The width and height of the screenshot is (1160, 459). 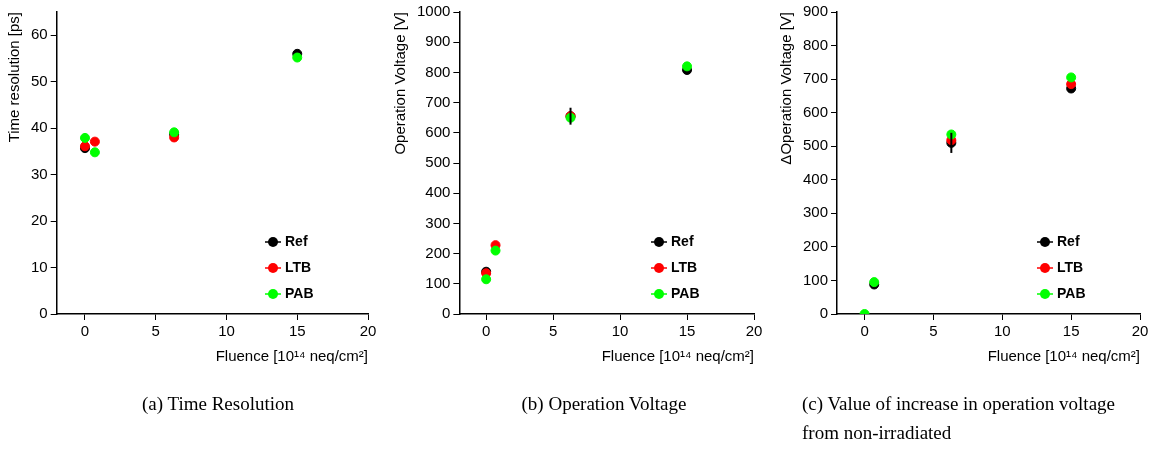 I want to click on text: (b) Operation Voltage, so click(x=604, y=404).